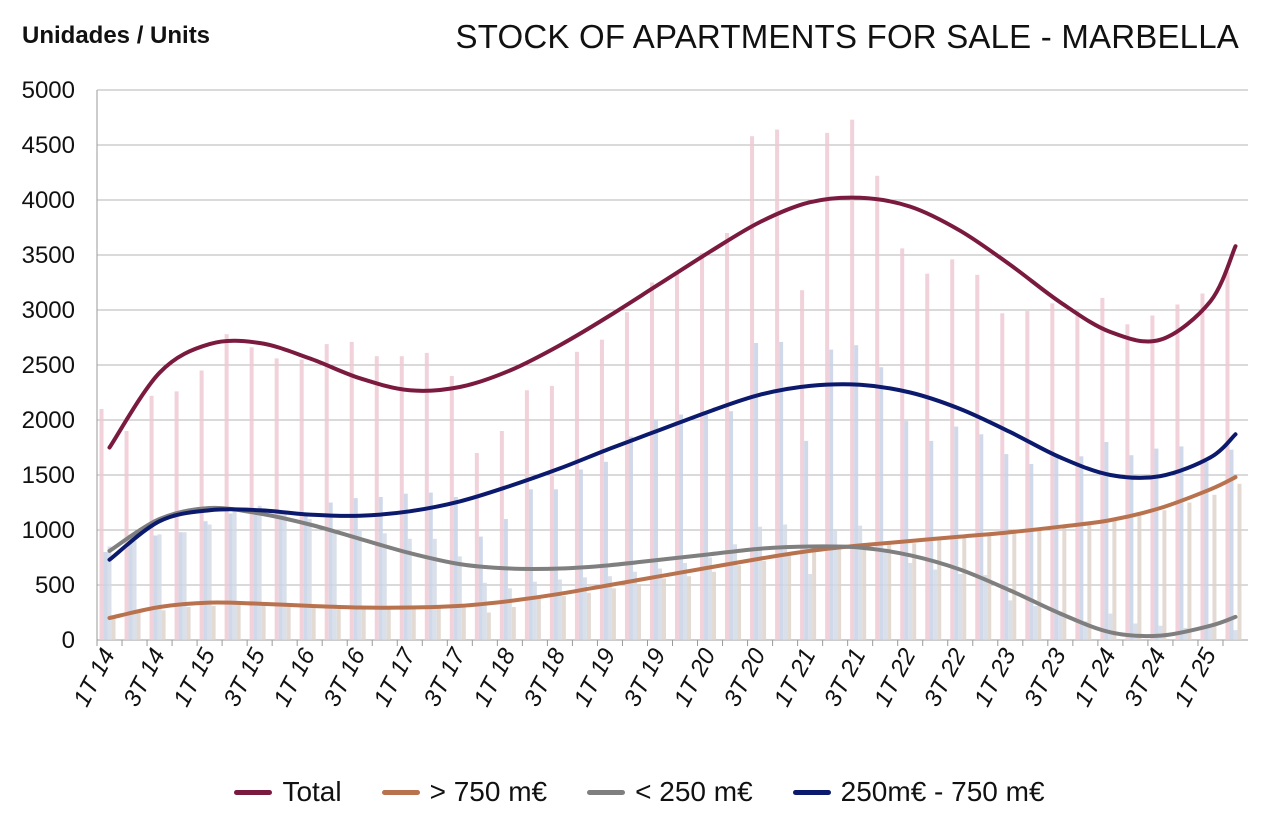 This screenshot has width=1279, height=831. What do you see at coordinates (48, 365) in the screenshot?
I see `y-tick-label: 2500` at bounding box center [48, 365].